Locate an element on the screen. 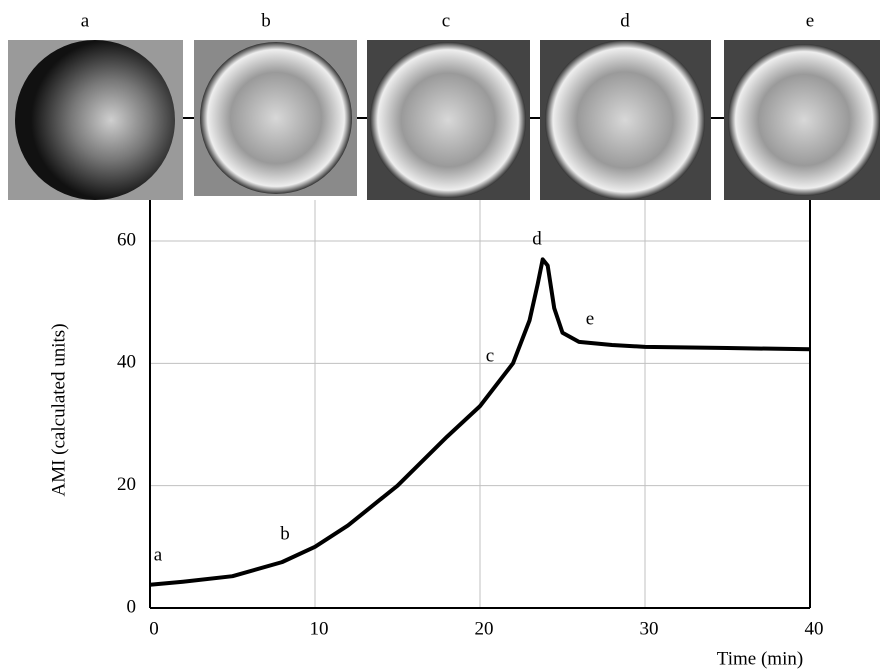  x-tick-label: 0 is located at coordinates (154, 628).